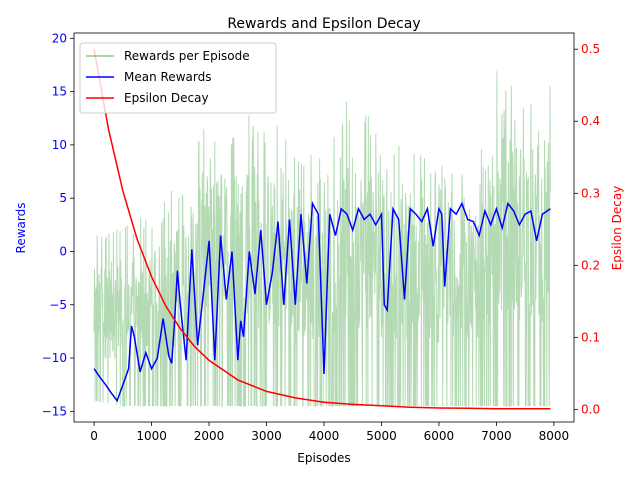 This screenshot has width=640, height=480. I want to click on x-tick-label: 5000, so click(381, 436).